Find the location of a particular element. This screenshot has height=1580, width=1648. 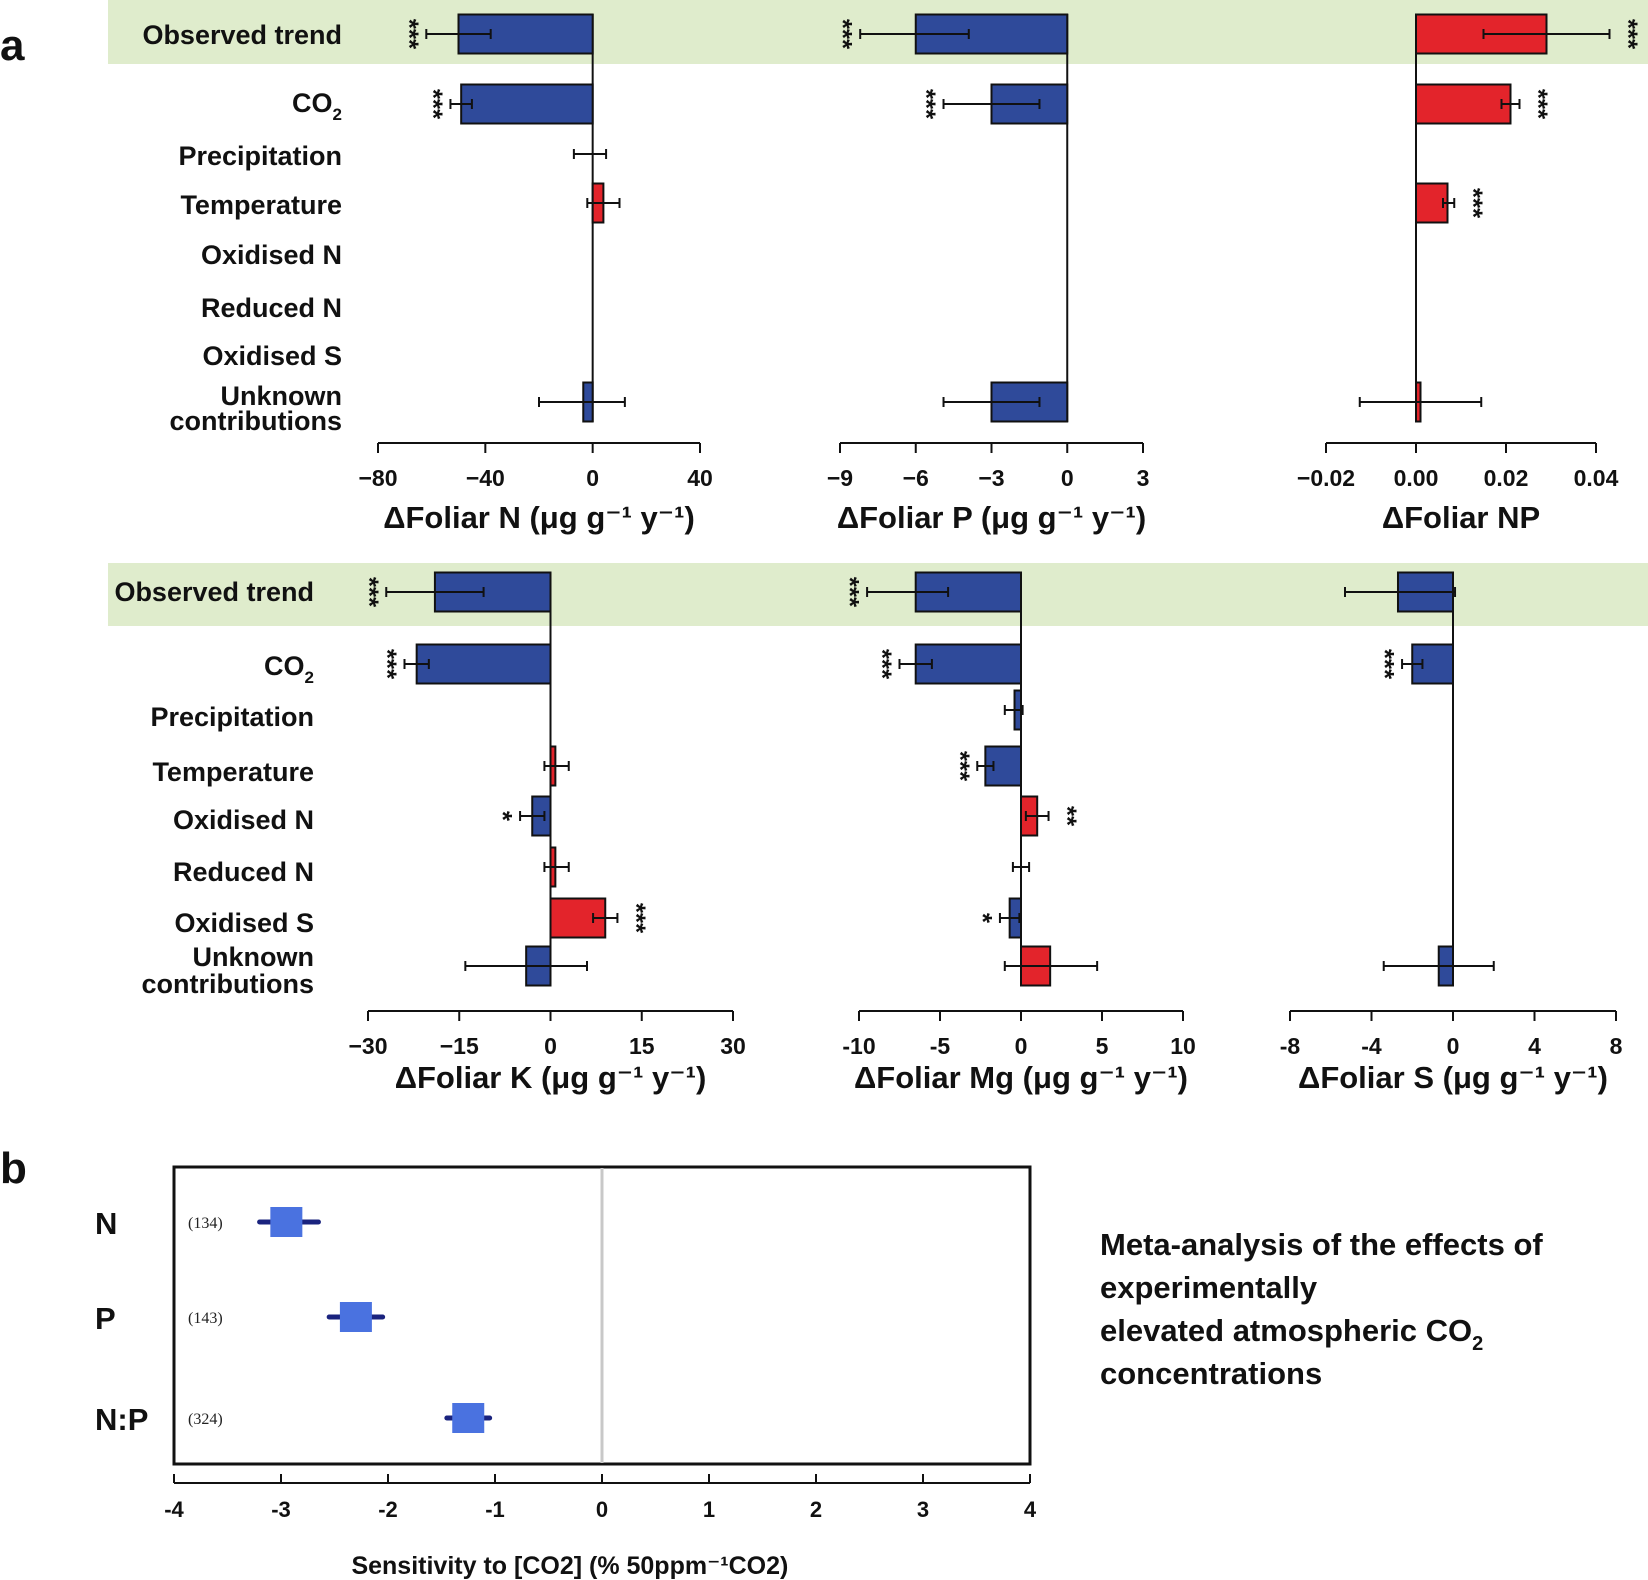

meta-sample-count: (324) is located at coordinates (205, 1419).